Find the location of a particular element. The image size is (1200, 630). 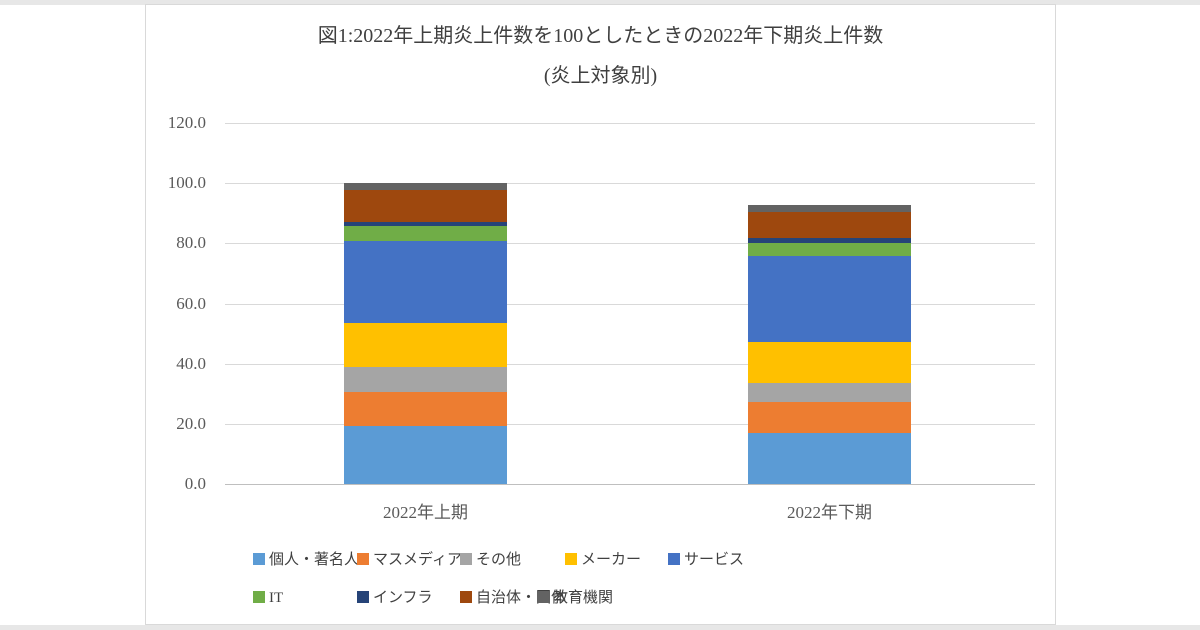

legend-label: インフラ is located at coordinates (403, 598).